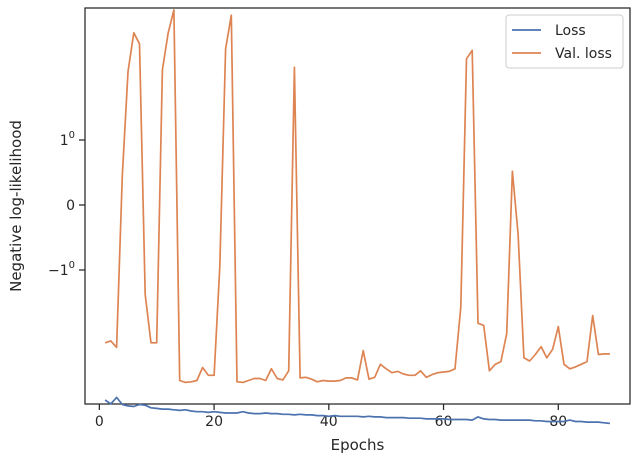  Describe the element at coordinates (358, 445) in the screenshot. I see `x-axis-label: Epochs` at that location.